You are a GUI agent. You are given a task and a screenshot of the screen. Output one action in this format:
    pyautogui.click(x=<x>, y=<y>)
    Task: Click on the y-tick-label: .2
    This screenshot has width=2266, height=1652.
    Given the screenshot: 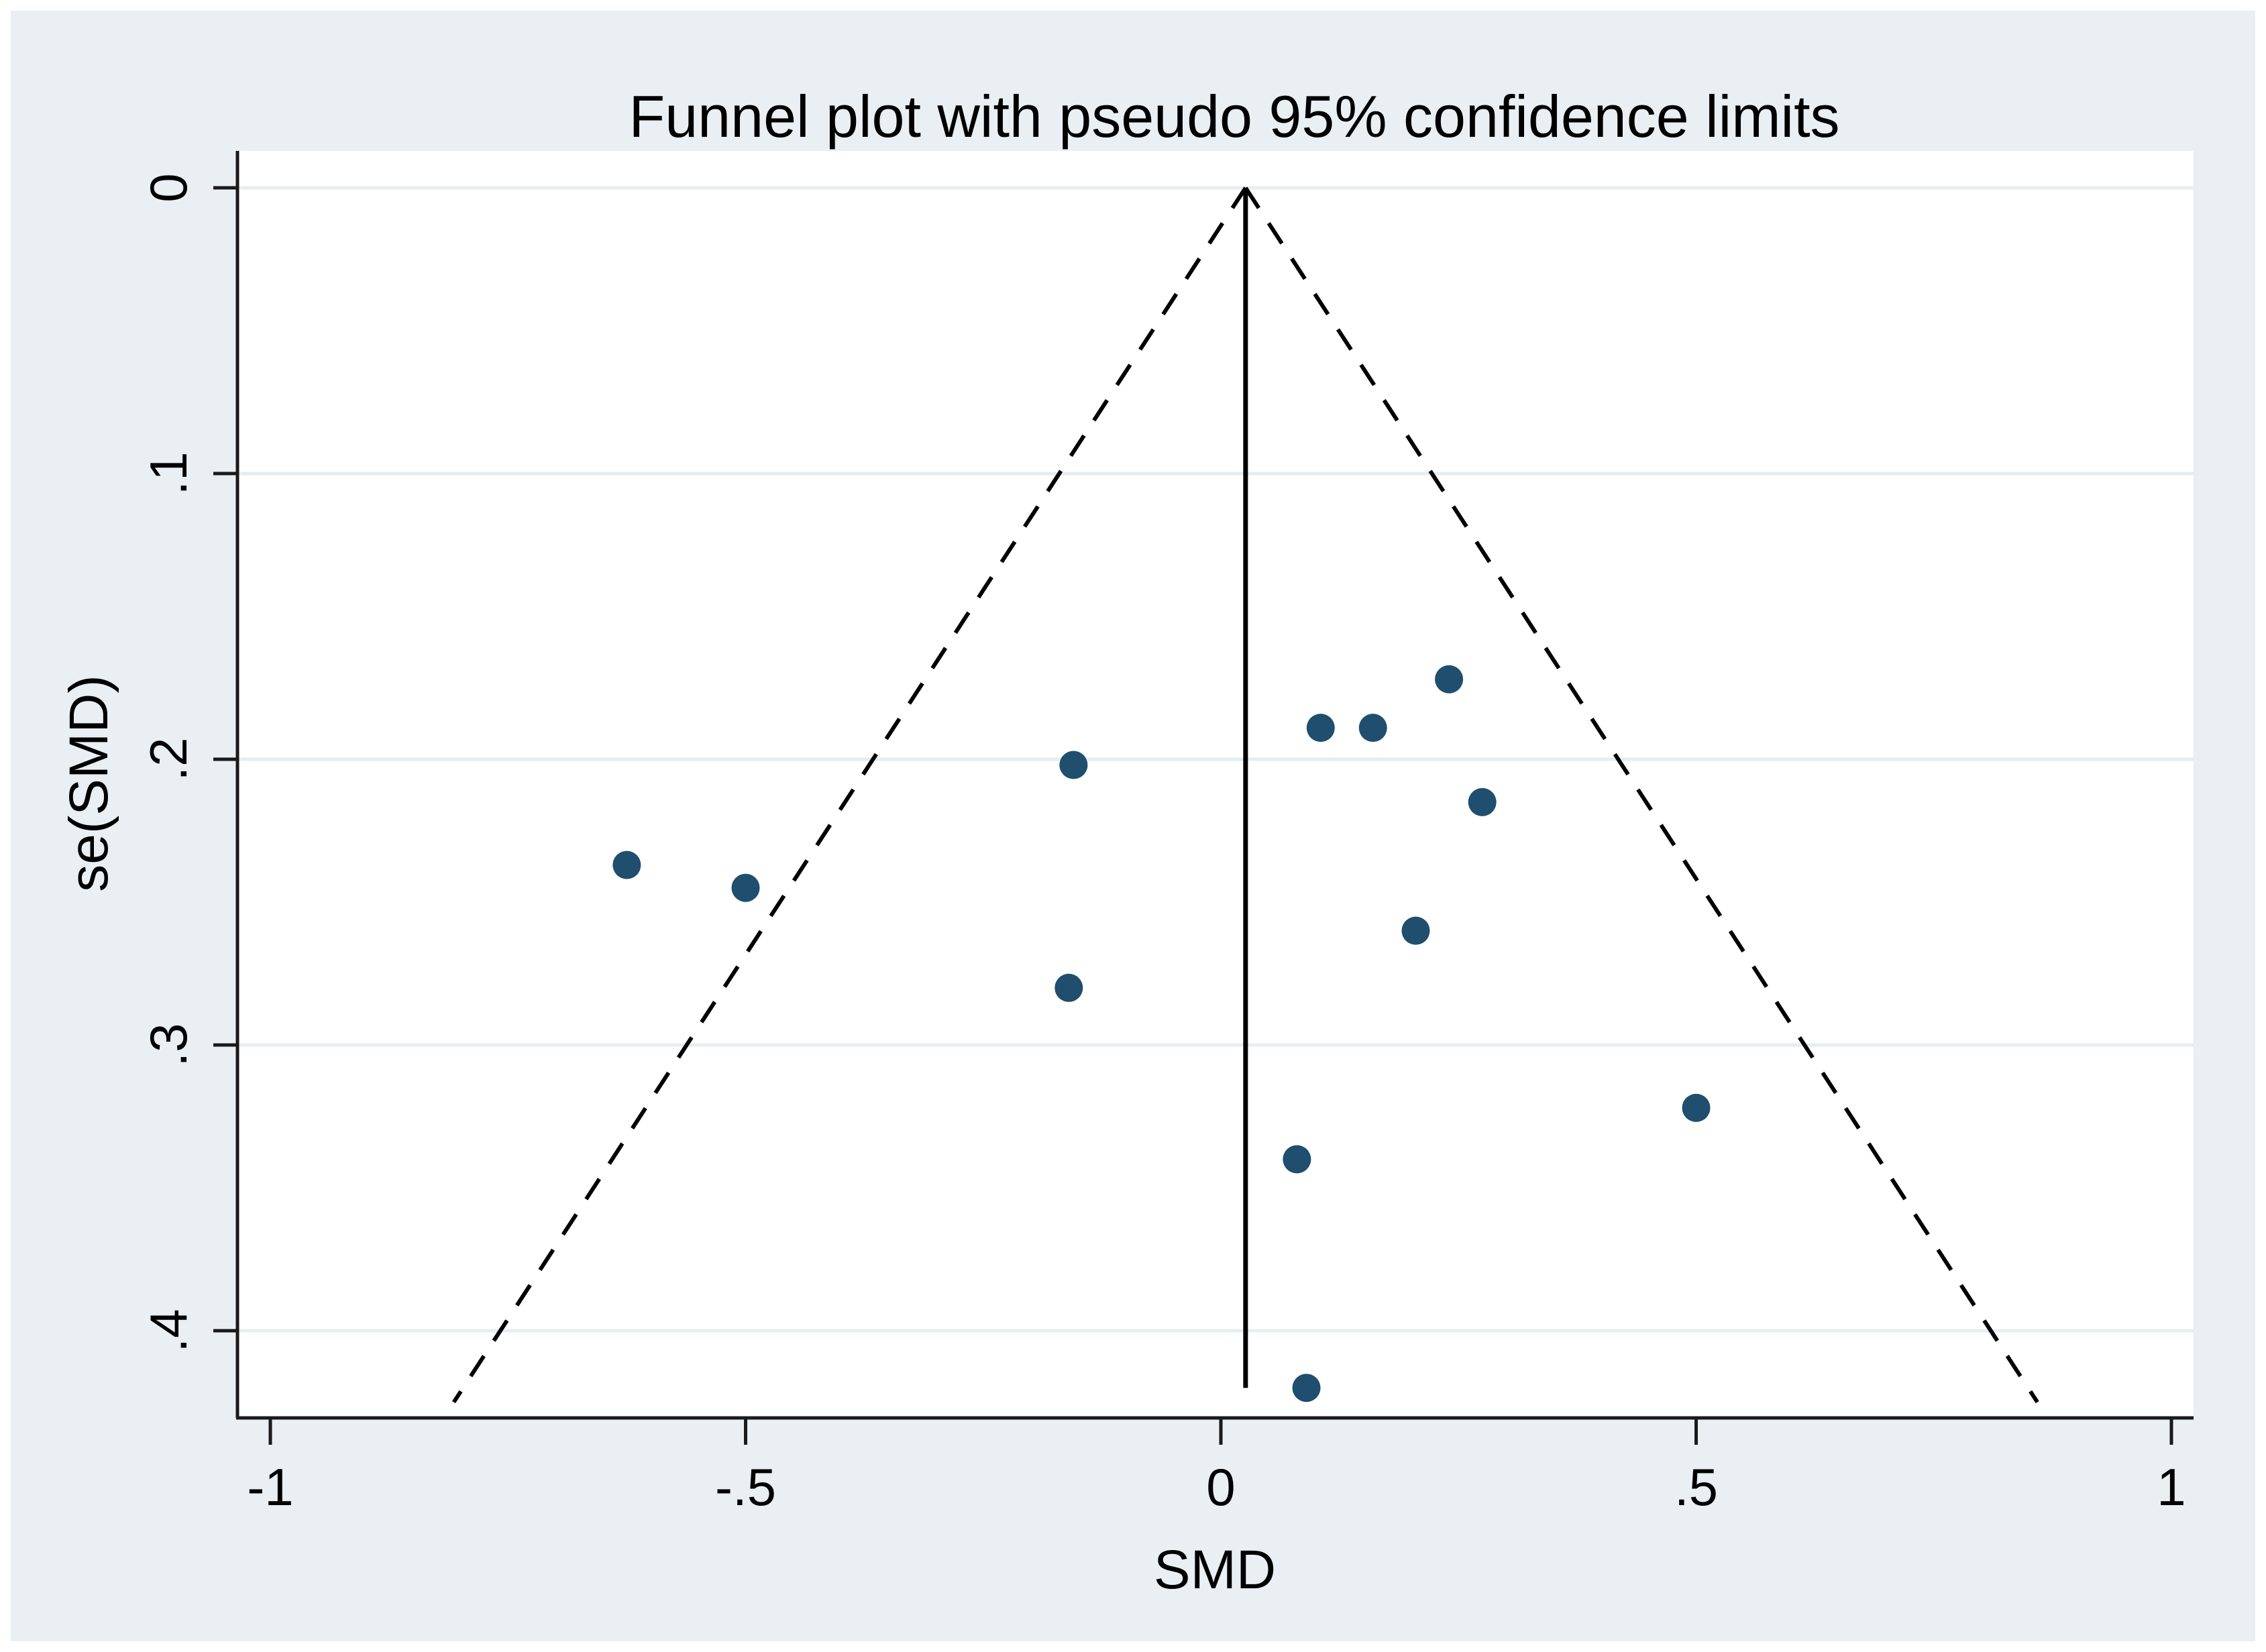 What is the action you would take?
    pyautogui.click(x=168, y=759)
    